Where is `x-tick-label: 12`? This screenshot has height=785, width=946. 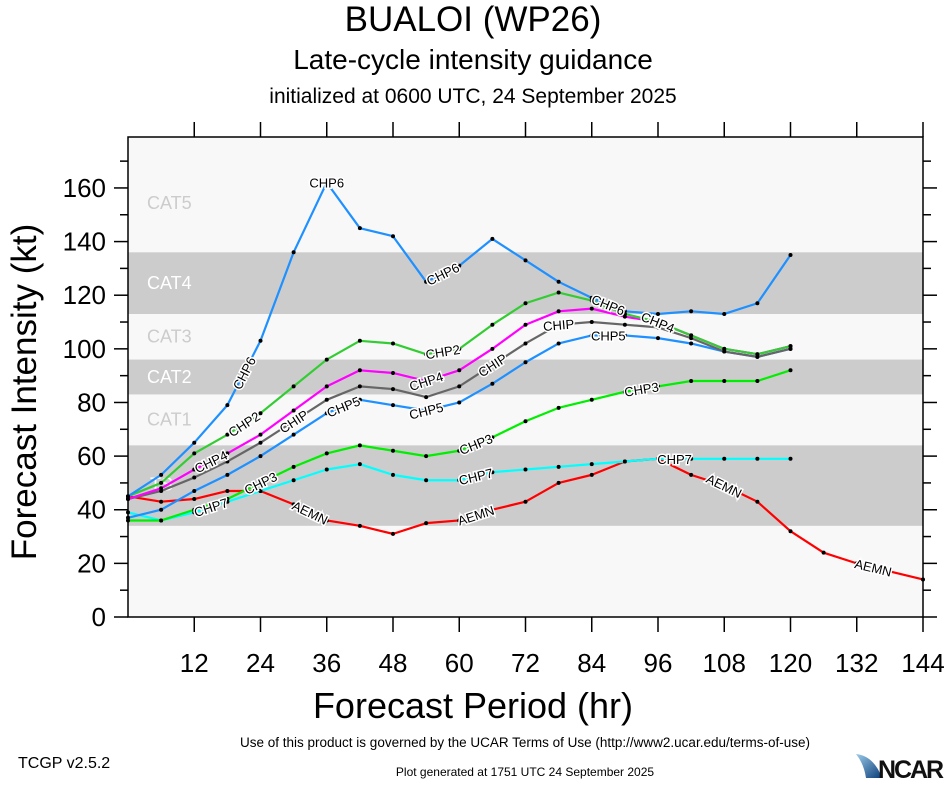
x-tick-label: 12 is located at coordinates (194, 663).